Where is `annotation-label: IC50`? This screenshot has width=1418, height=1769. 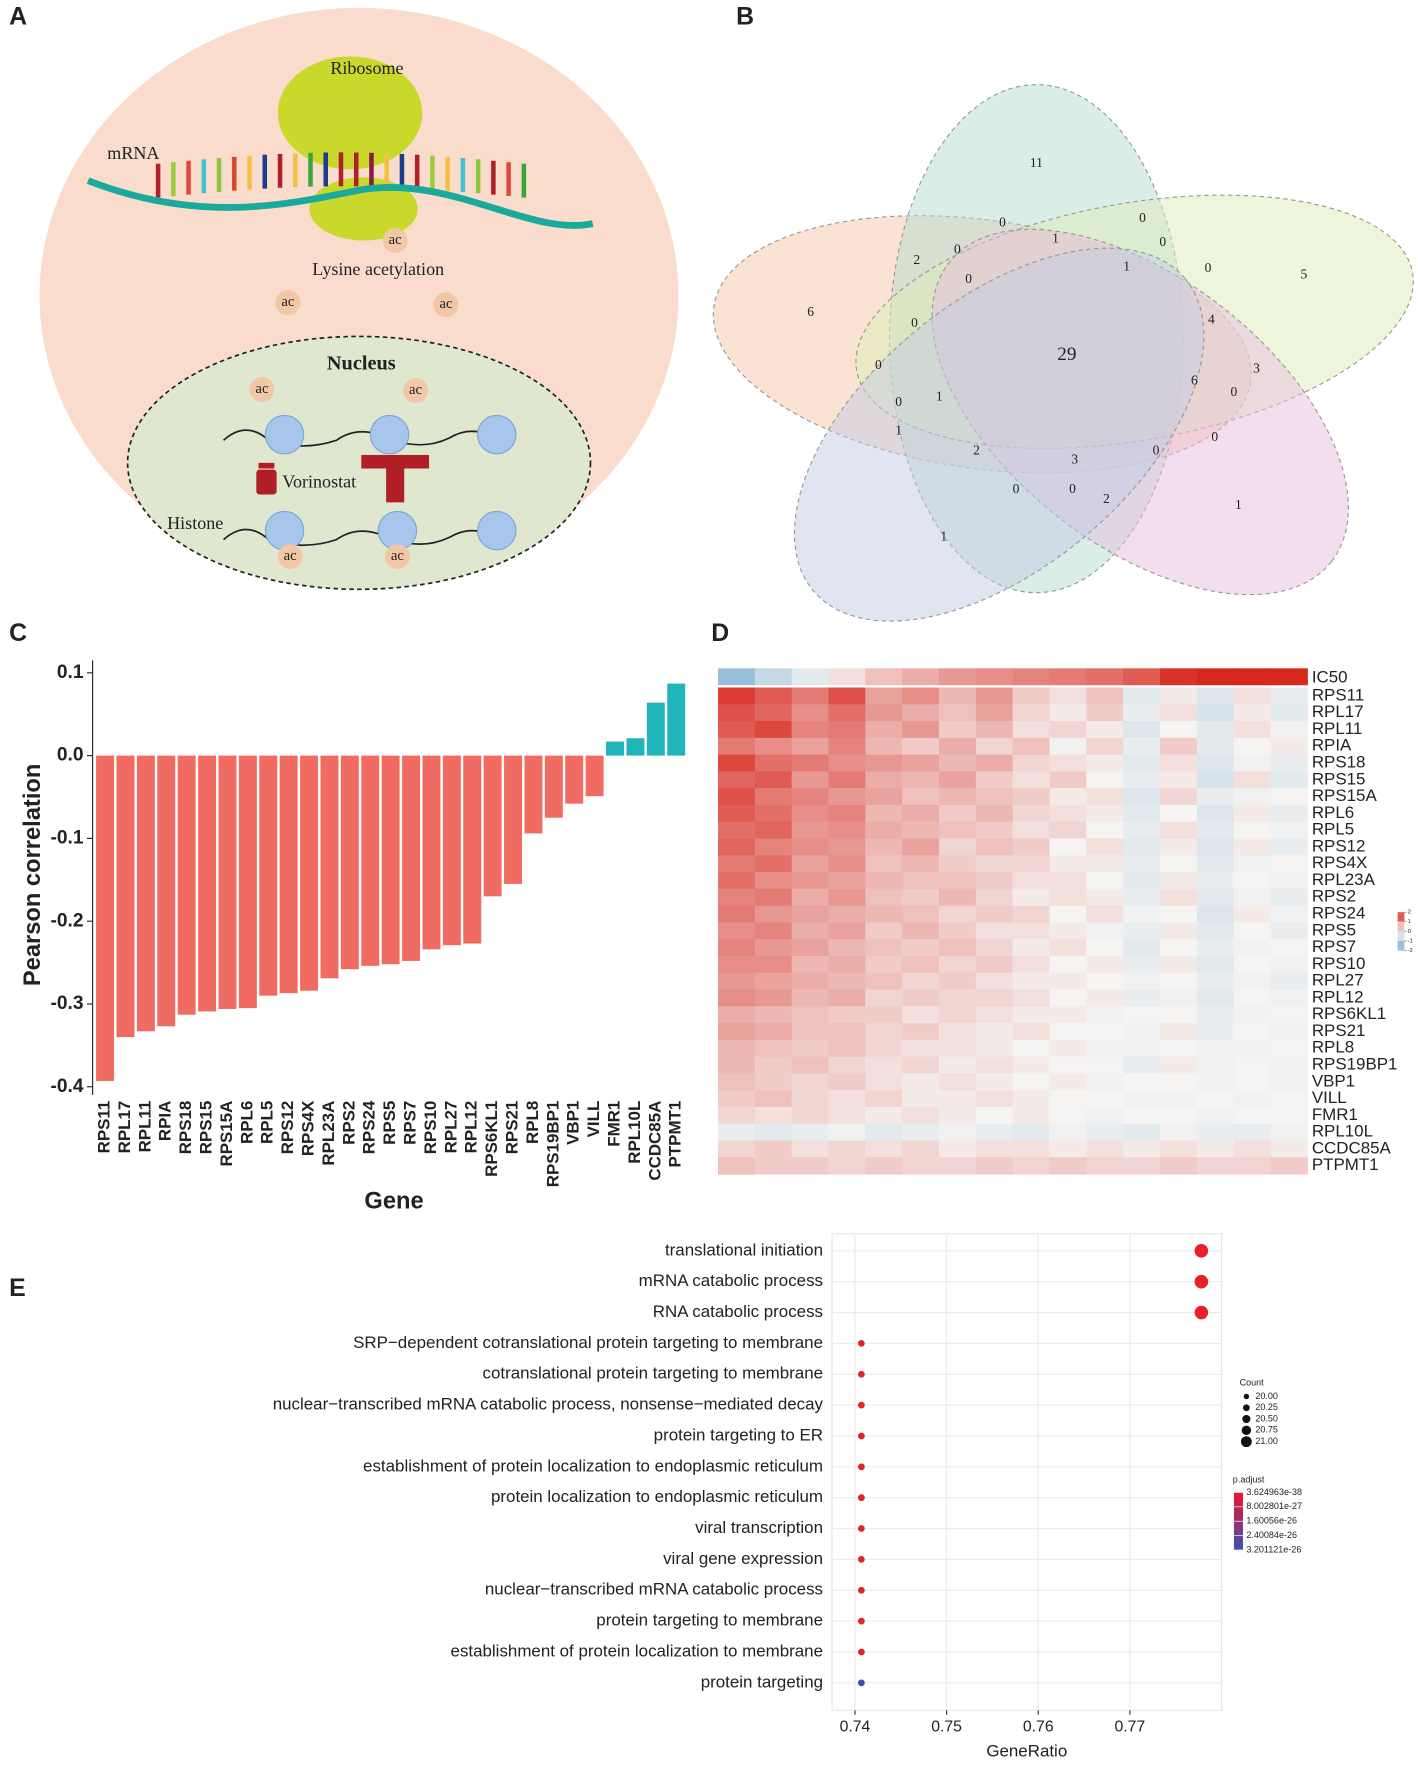
annotation-label: IC50 is located at coordinates (1330, 676).